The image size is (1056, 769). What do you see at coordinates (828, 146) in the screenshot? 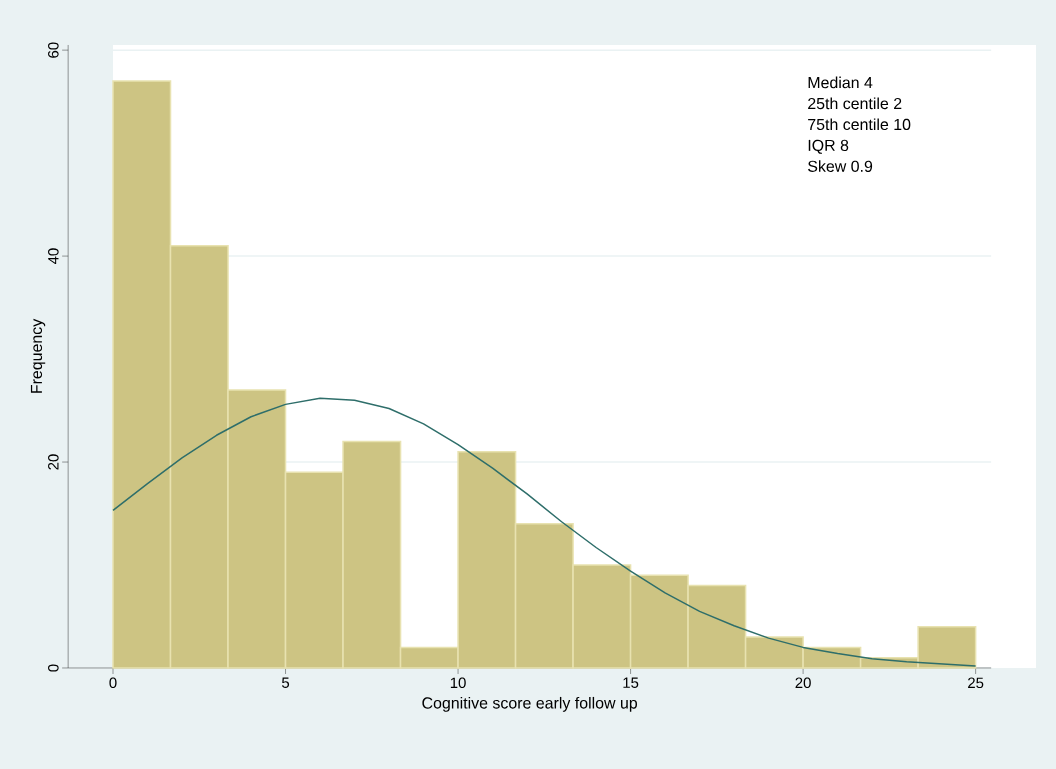
I see `annotation: IQR 8` at bounding box center [828, 146].